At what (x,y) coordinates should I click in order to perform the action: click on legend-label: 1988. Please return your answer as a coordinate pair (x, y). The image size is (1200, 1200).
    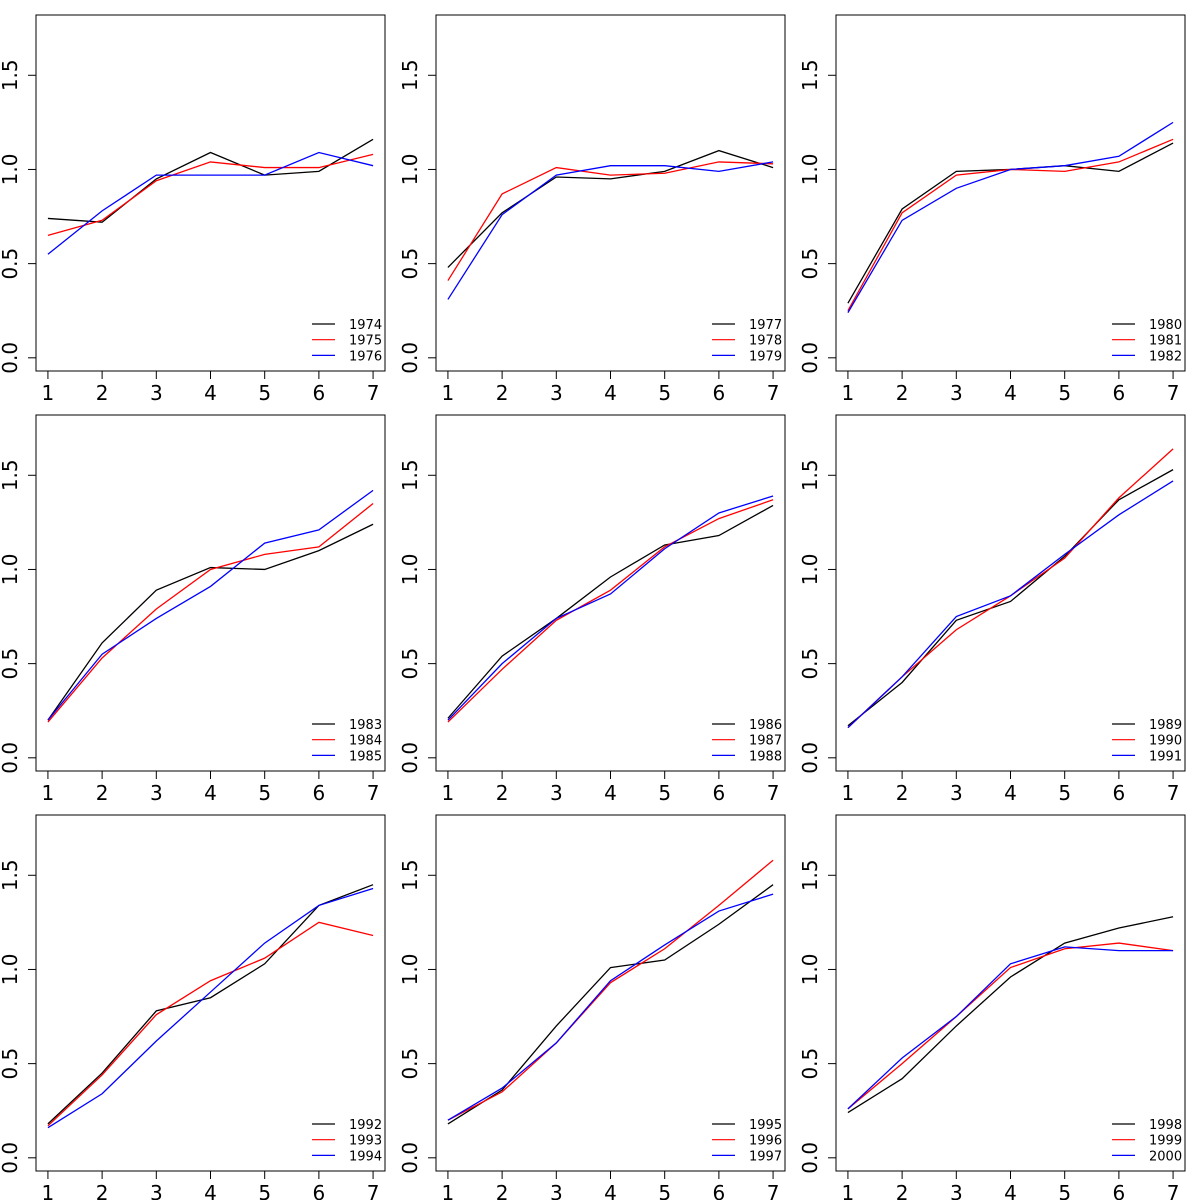
    Looking at the image, I should click on (765, 756).